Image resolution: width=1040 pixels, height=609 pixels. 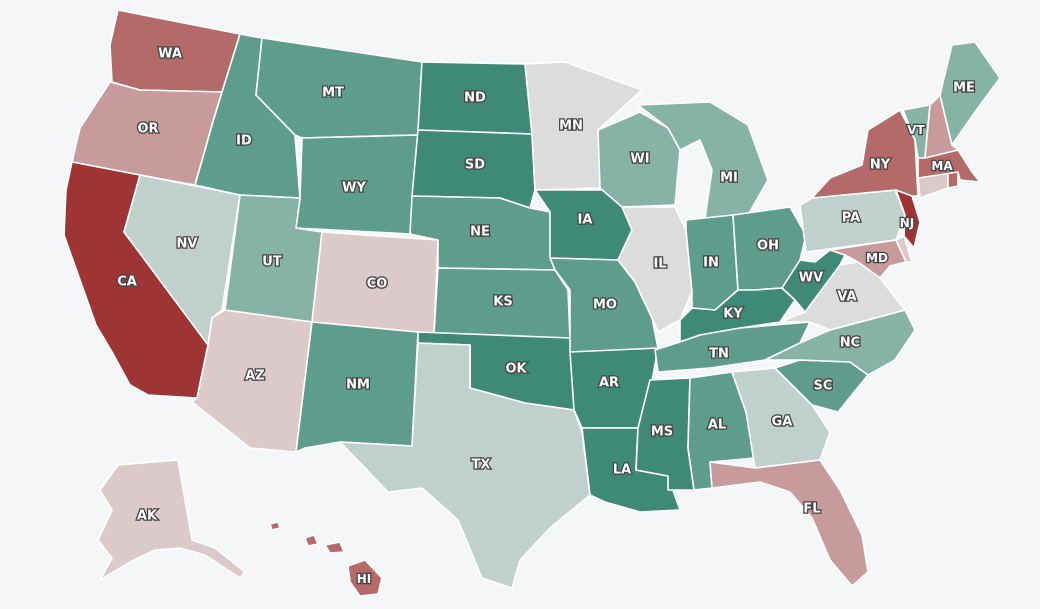 What do you see at coordinates (147, 129) in the screenshot?
I see `state-label-or: OR` at bounding box center [147, 129].